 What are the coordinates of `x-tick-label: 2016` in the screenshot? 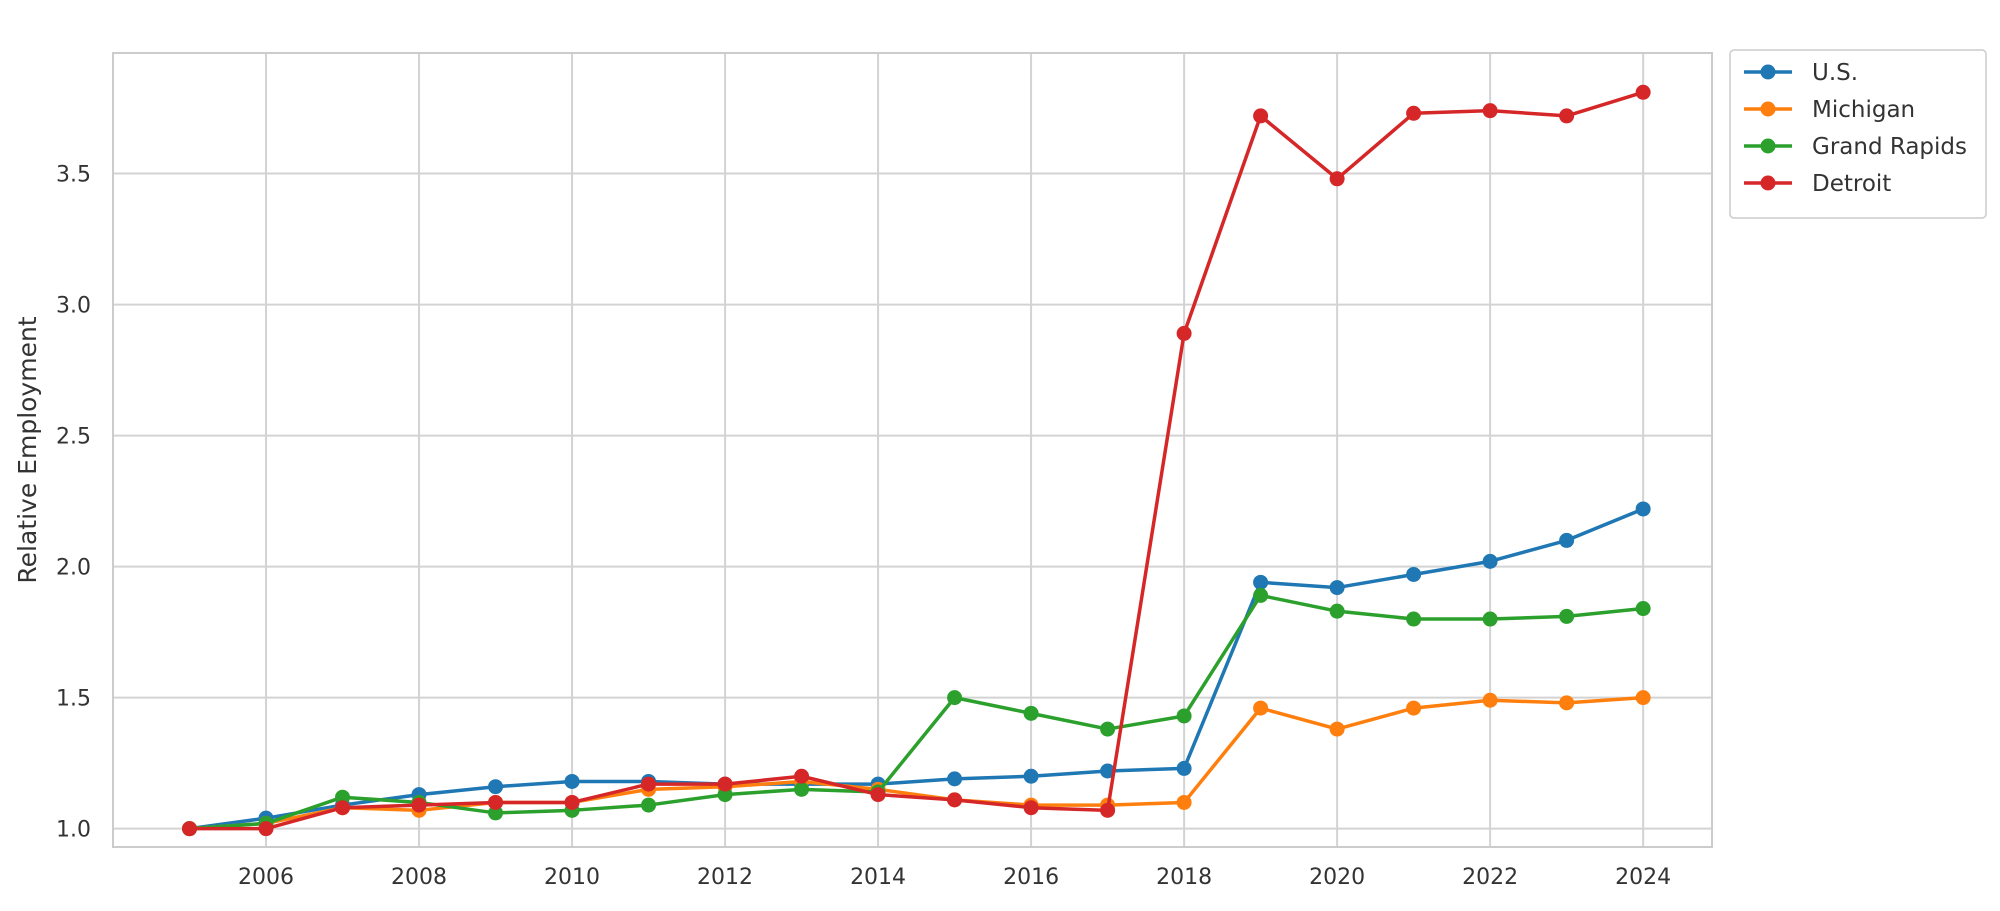 It's located at (1031, 877).